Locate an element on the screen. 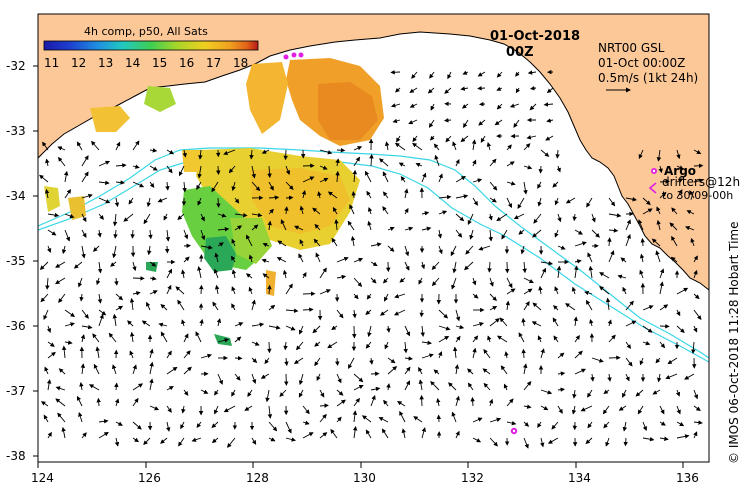 This screenshot has width=749, height=496. drifter-track-markers is located at coordinates (293, 56).